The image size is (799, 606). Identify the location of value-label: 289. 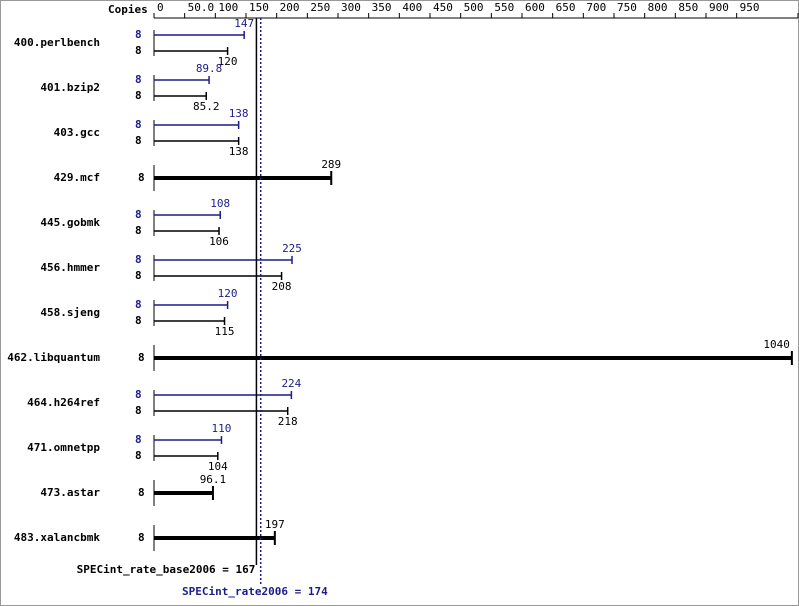
(331, 164).